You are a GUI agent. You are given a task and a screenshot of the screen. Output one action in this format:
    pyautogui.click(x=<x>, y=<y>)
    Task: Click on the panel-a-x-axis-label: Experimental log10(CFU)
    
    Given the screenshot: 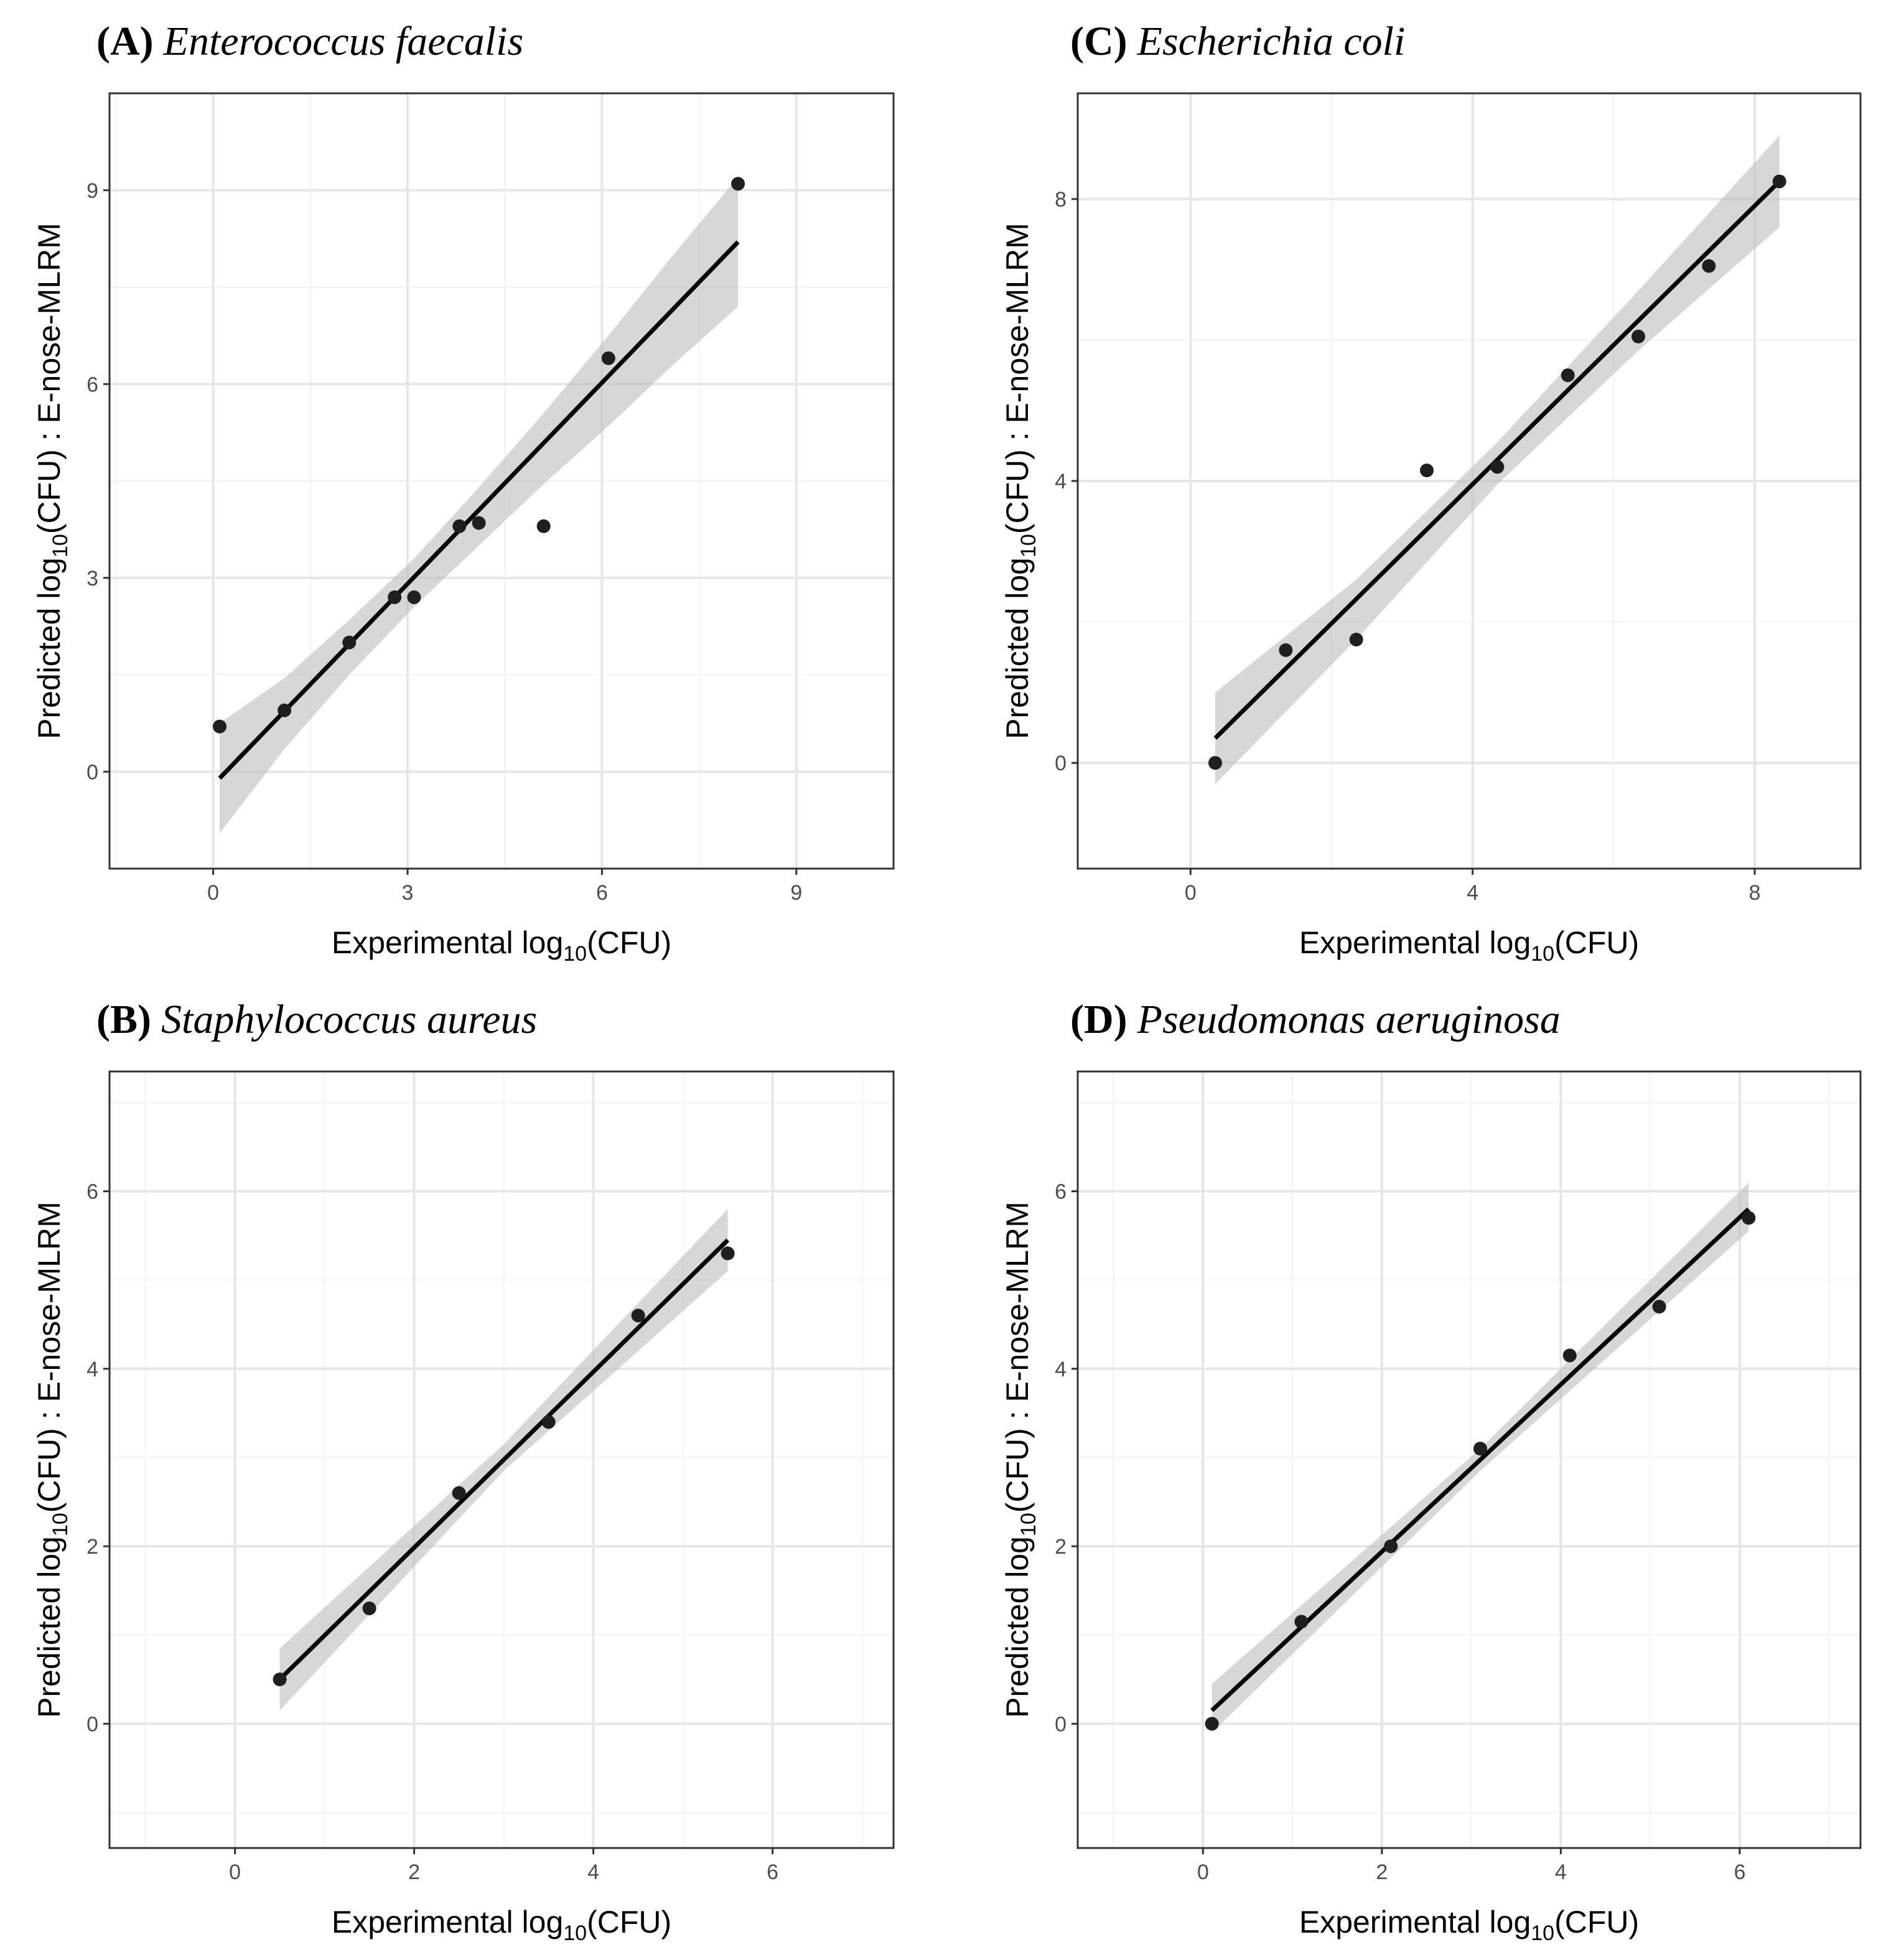 What is the action you would take?
    pyautogui.click(x=501, y=946)
    